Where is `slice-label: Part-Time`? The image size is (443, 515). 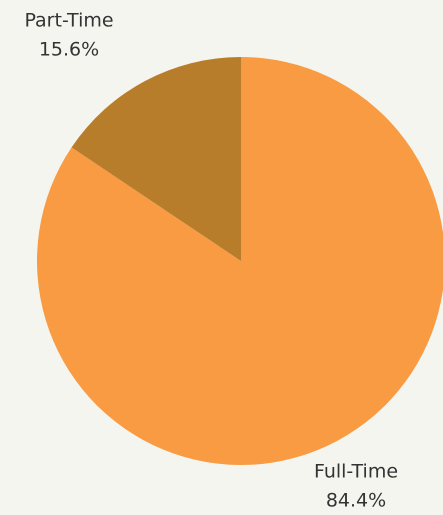 slice-label: Part-Time is located at coordinates (68, 21).